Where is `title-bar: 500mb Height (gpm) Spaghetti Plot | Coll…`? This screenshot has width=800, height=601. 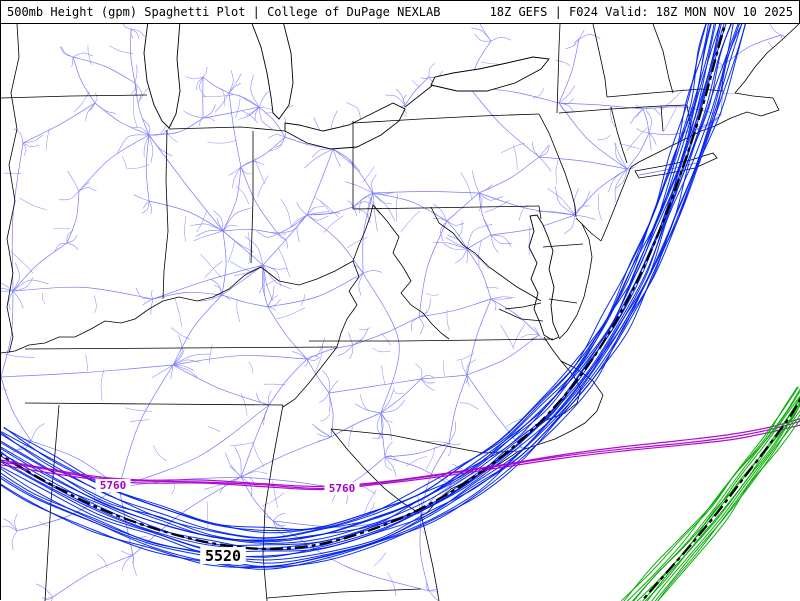 title-bar: 500mb Height (gpm) Spaghetti Plot | Coll… is located at coordinates (400, 12).